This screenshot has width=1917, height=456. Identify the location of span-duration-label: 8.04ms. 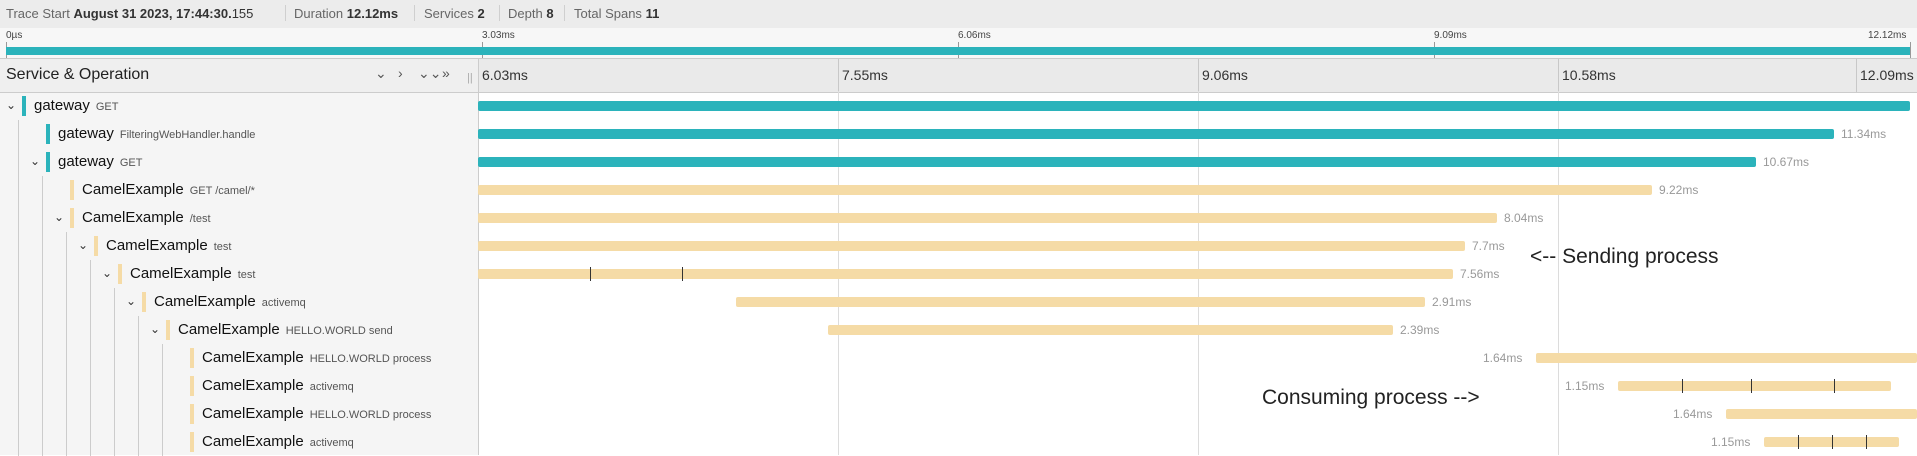
(1524, 218).